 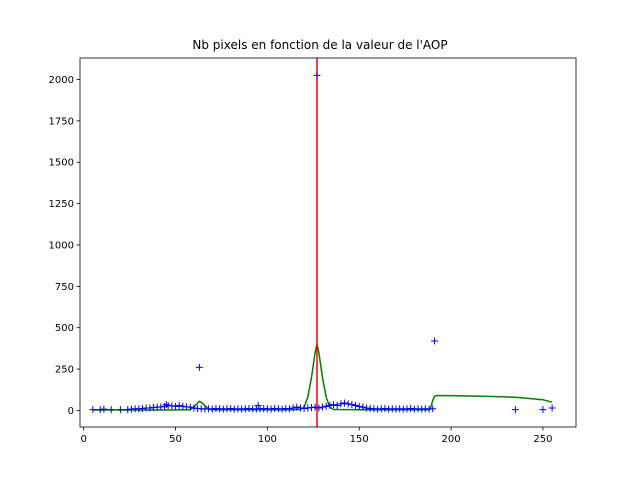 What do you see at coordinates (61, 204) in the screenshot?
I see `y-tick-label: 1250` at bounding box center [61, 204].